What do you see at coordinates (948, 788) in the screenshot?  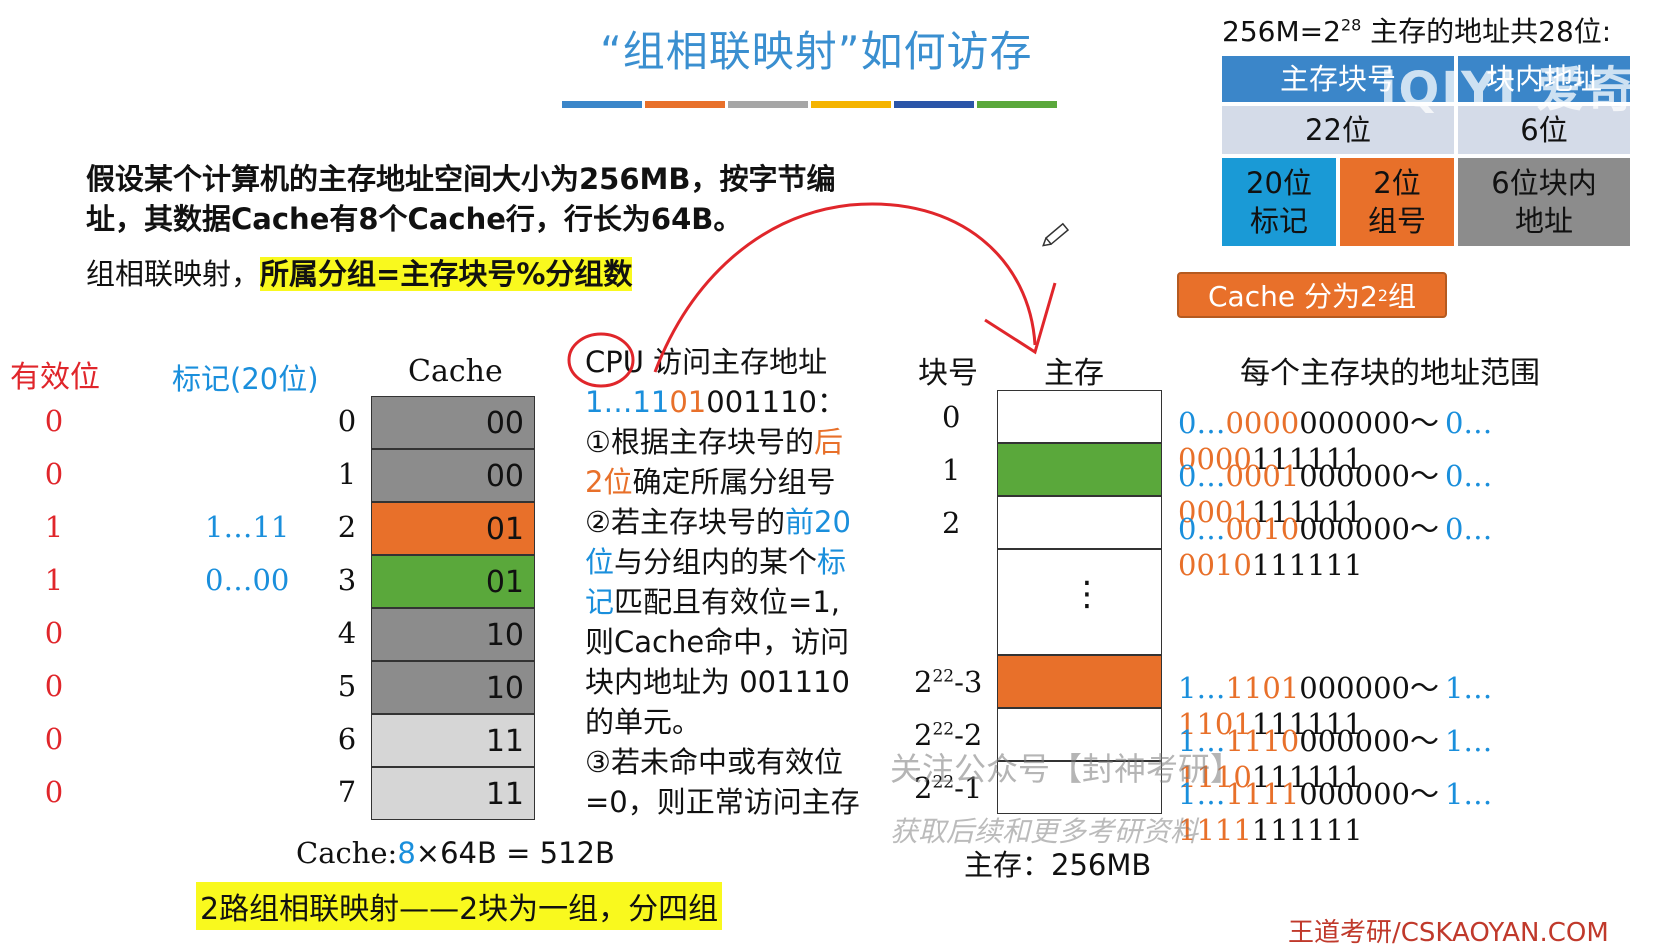 I see `memory-block-number: 222-1` at bounding box center [948, 788].